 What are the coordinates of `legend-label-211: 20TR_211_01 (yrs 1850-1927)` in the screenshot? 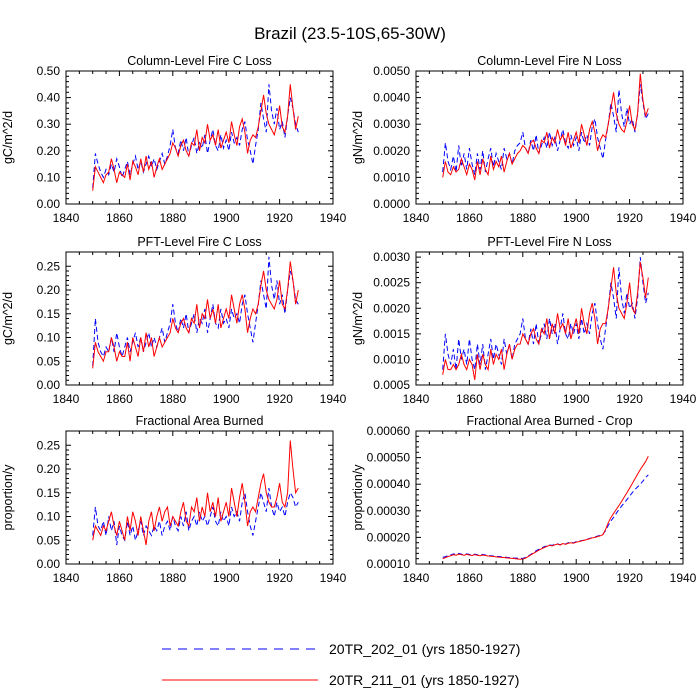 It's located at (424, 680).